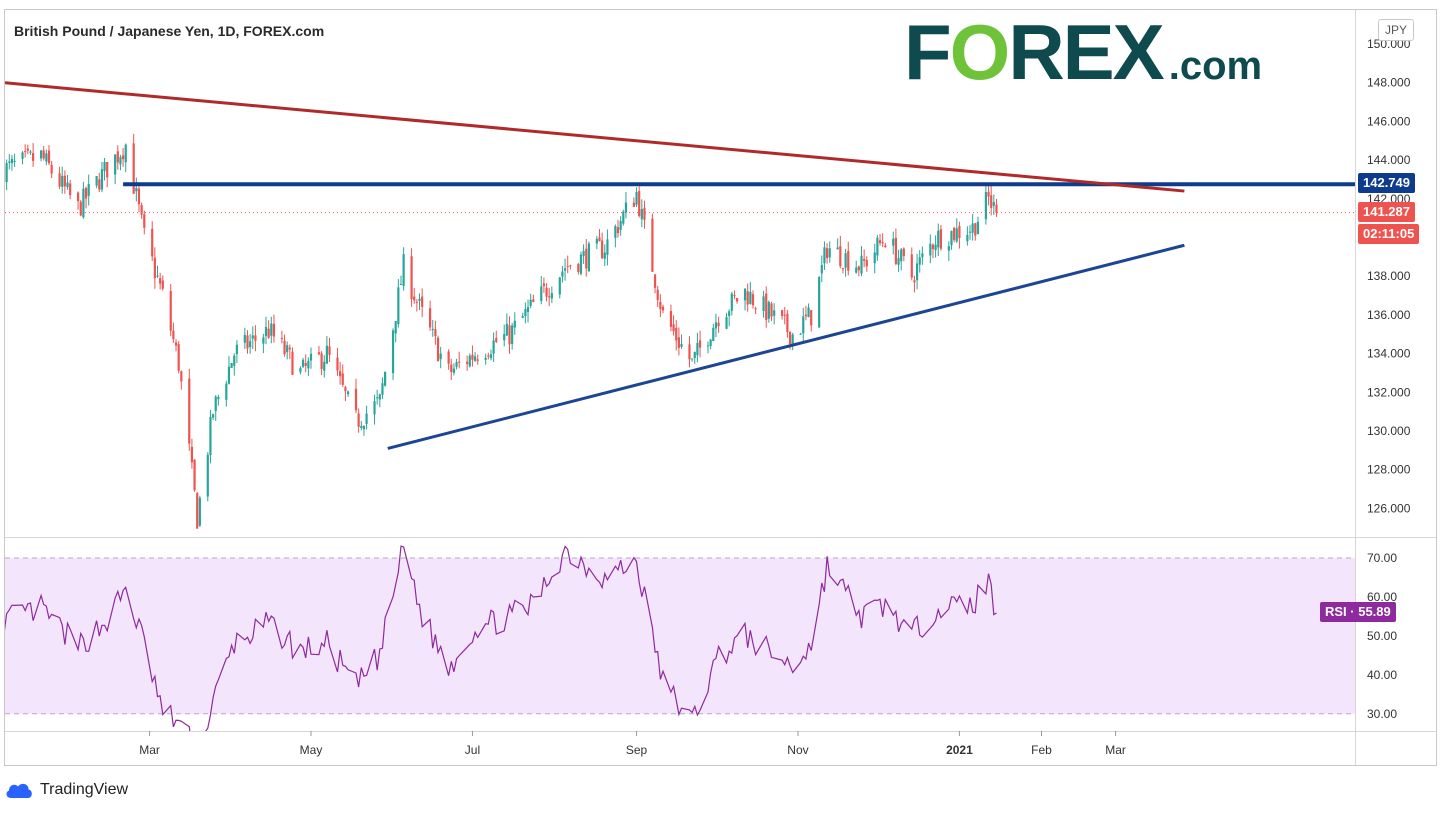  Describe the element at coordinates (149, 750) in the screenshot. I see `time-axis-label: Mar` at that location.